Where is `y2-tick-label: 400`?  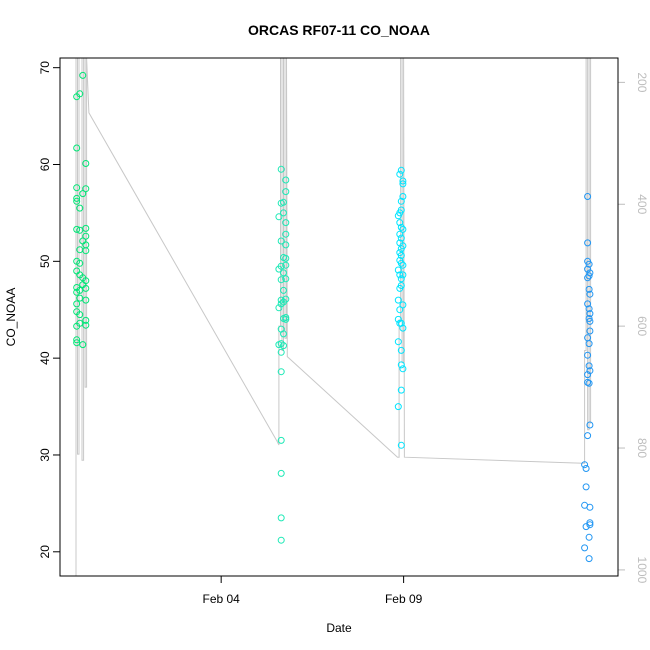
y2-tick-label: 400 is located at coordinates (642, 204).